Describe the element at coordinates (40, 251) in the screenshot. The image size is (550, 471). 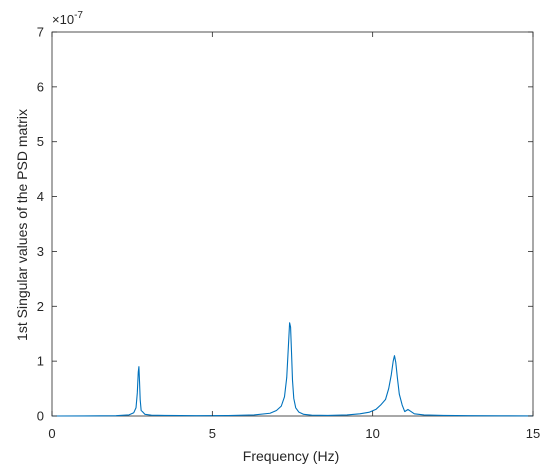
I see `y-tick-label: 3` at that location.